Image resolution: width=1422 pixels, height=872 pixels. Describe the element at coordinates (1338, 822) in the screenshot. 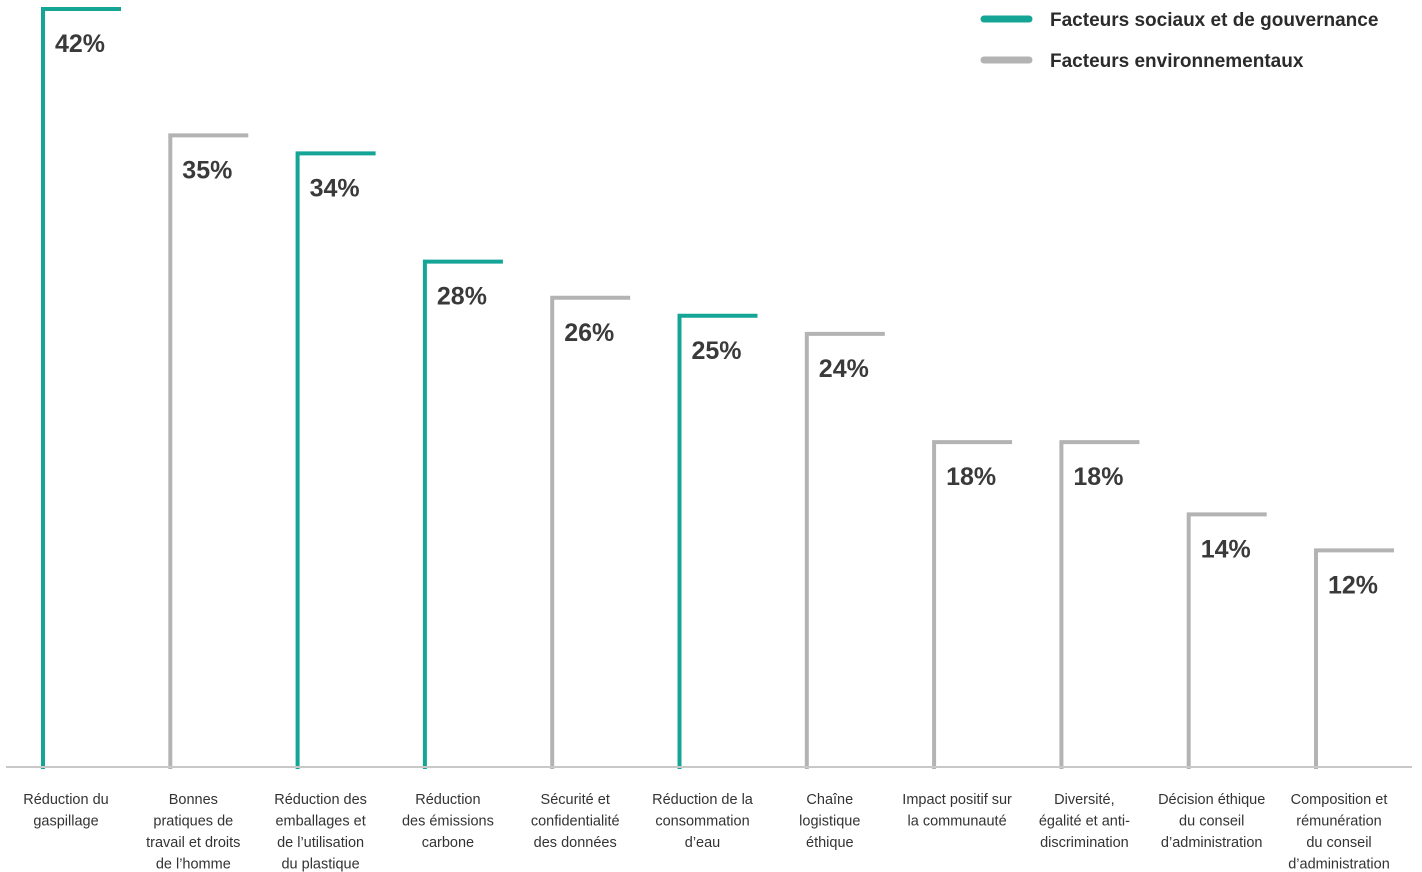

I see `category-label-line: rémunération` at that location.